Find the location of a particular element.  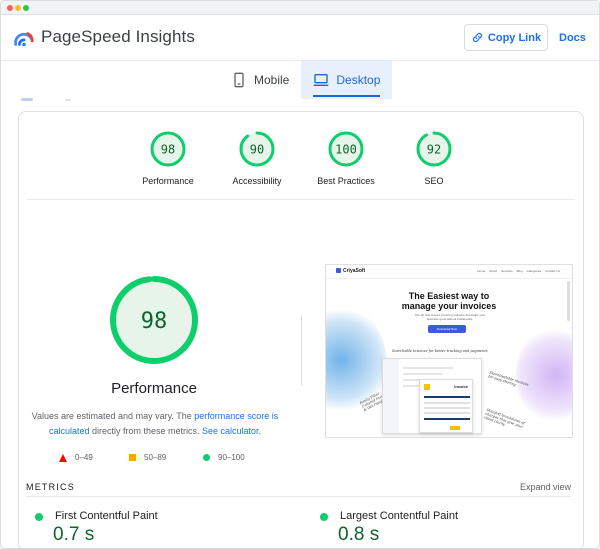

legend-pass-range: 90–100 is located at coordinates (231, 457).